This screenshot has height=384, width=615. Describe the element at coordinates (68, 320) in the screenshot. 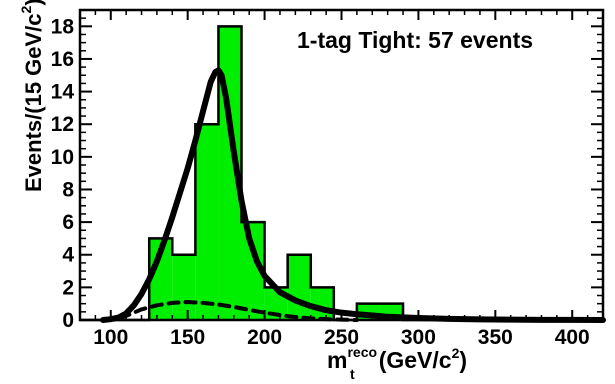

I see `y-tick-label: 0` at that location.